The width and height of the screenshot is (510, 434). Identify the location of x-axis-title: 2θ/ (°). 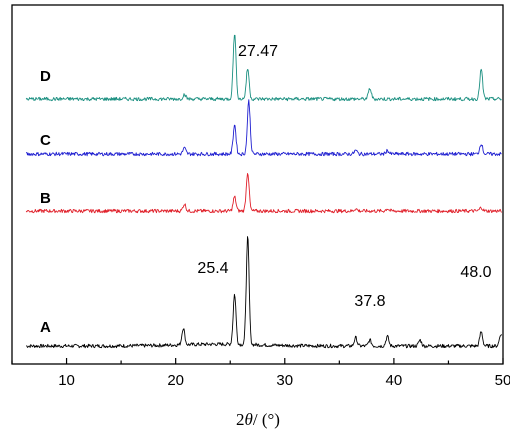
(258, 419).